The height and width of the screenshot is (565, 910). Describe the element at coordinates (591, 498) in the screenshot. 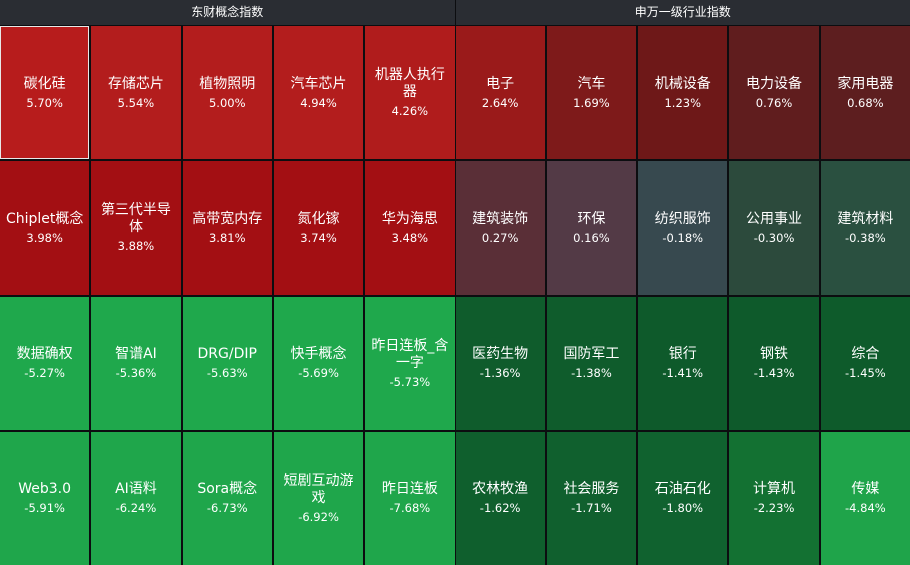

I see `tile: 社会服务 -1.71%` at that location.